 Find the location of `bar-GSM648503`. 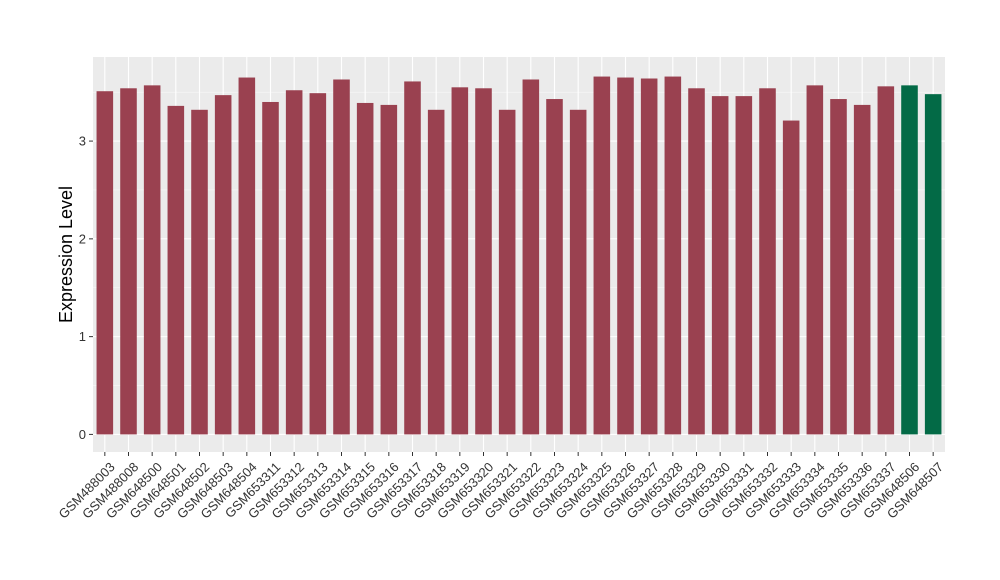

bar-GSM648503 is located at coordinates (223, 265).